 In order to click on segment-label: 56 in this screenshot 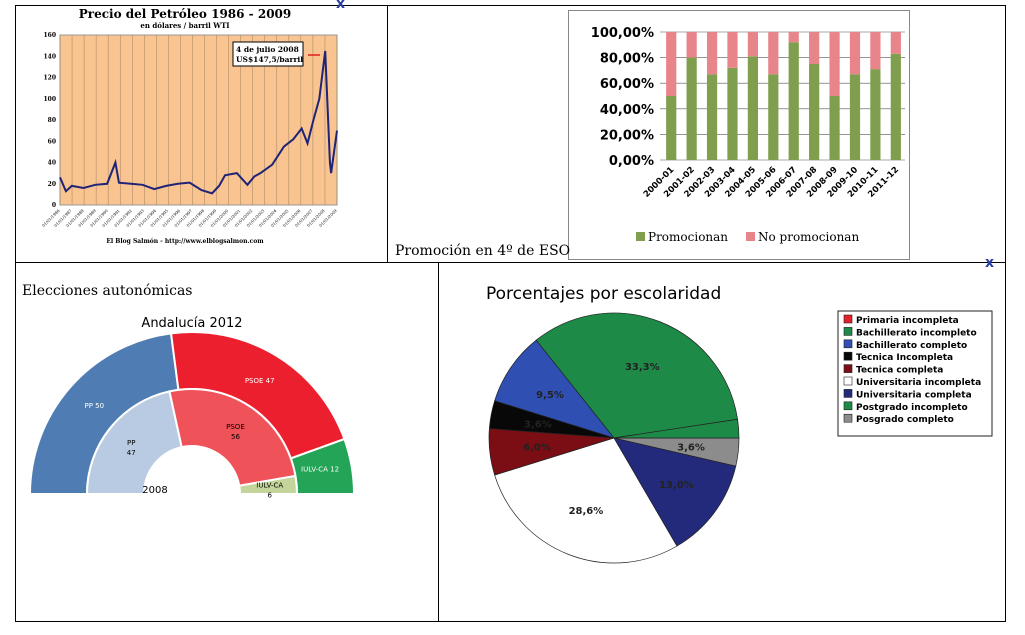, I will do `click(235, 437)`.